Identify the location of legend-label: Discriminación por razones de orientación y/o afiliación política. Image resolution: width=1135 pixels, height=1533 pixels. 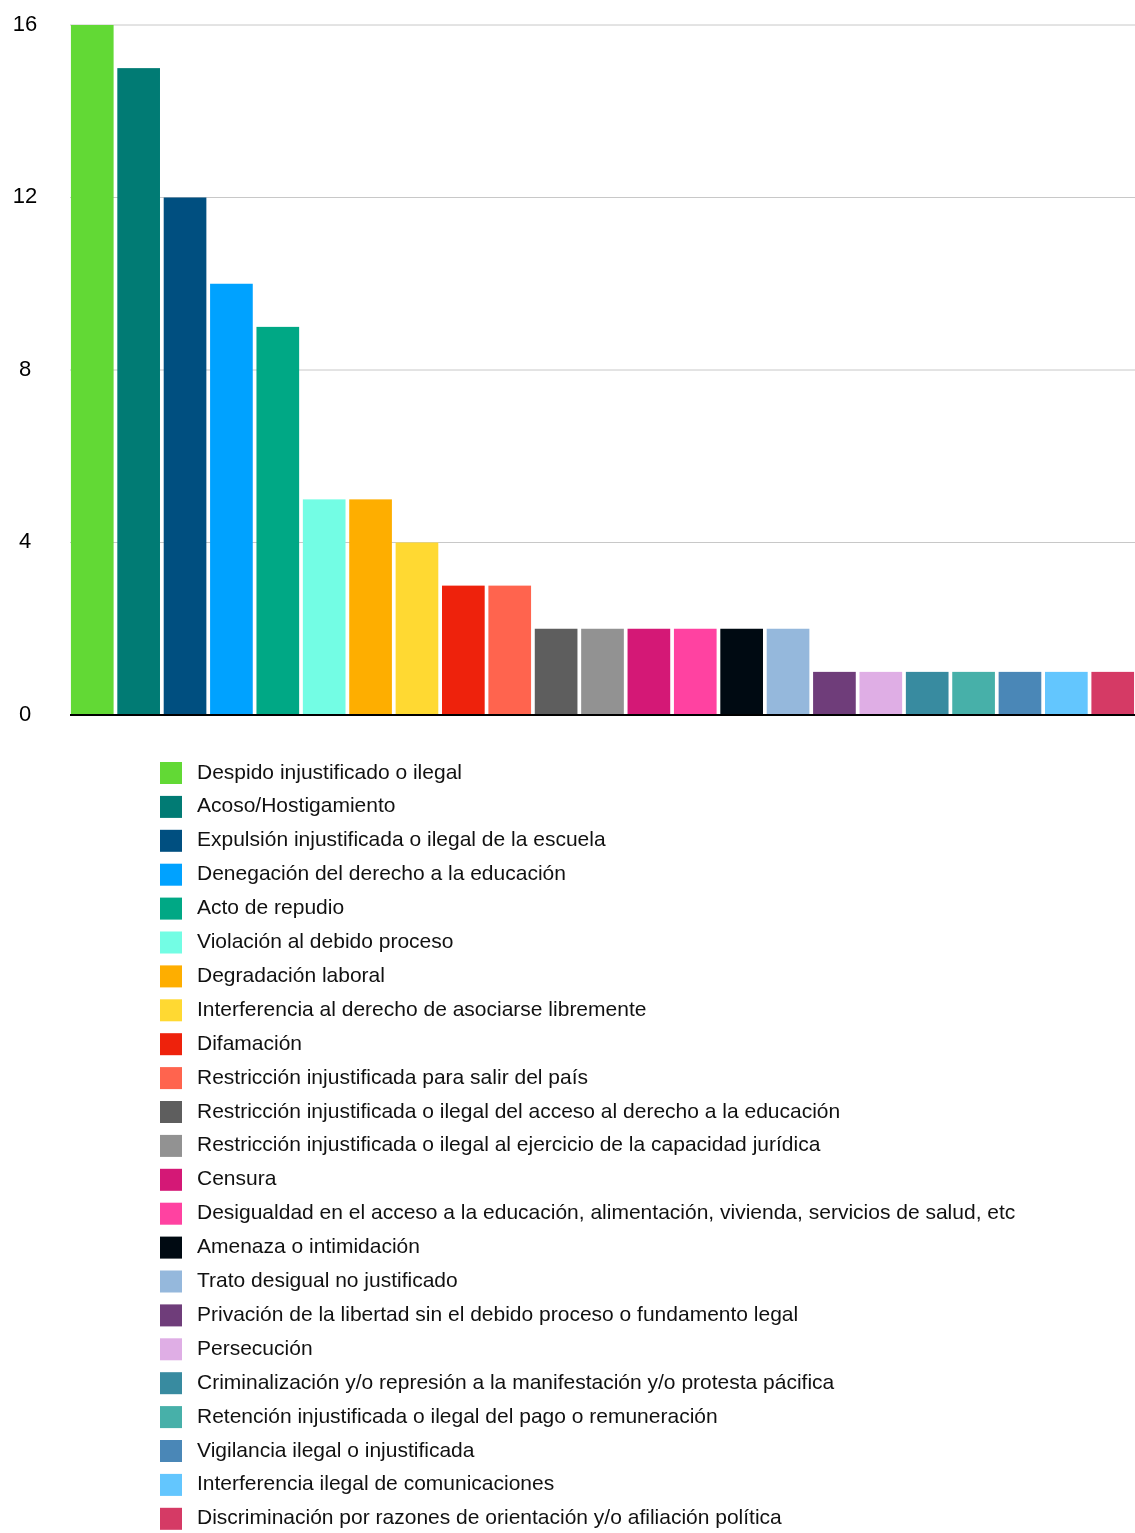
(490, 1517).